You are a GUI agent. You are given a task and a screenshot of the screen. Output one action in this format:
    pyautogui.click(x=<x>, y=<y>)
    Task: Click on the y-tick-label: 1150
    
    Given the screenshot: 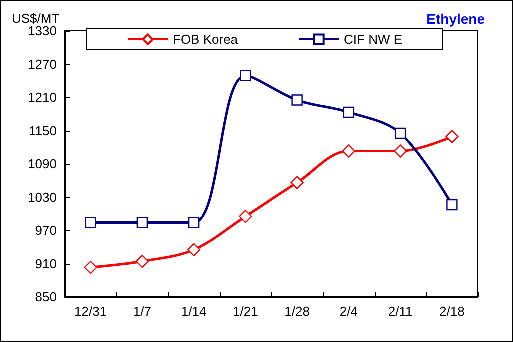 What is the action you would take?
    pyautogui.click(x=43, y=130)
    